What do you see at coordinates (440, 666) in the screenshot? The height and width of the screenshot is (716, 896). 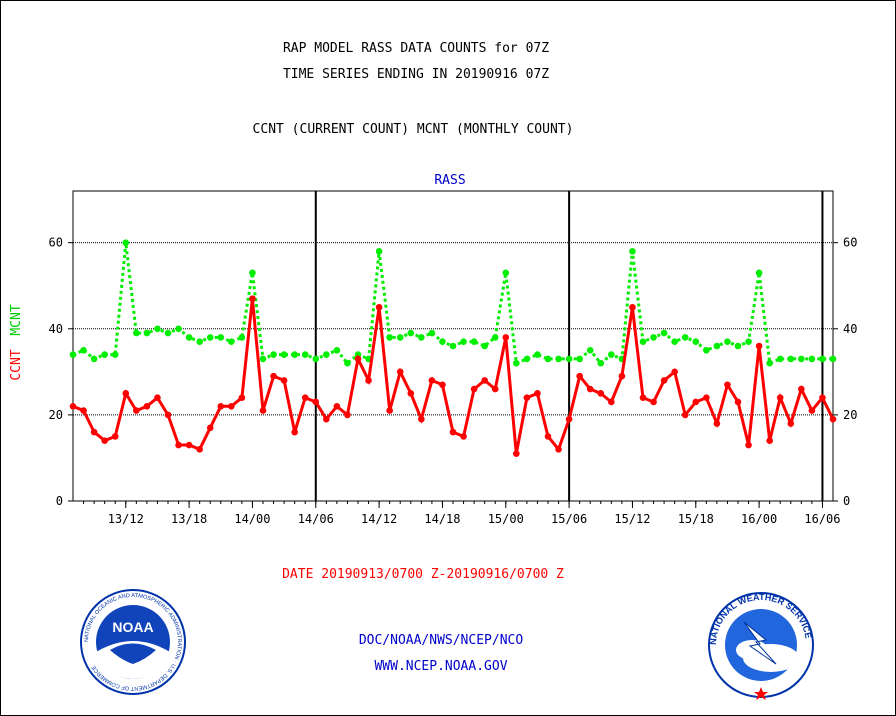 I see `url-label: WWW.NCEP.NOAA.GOV` at bounding box center [440, 666].